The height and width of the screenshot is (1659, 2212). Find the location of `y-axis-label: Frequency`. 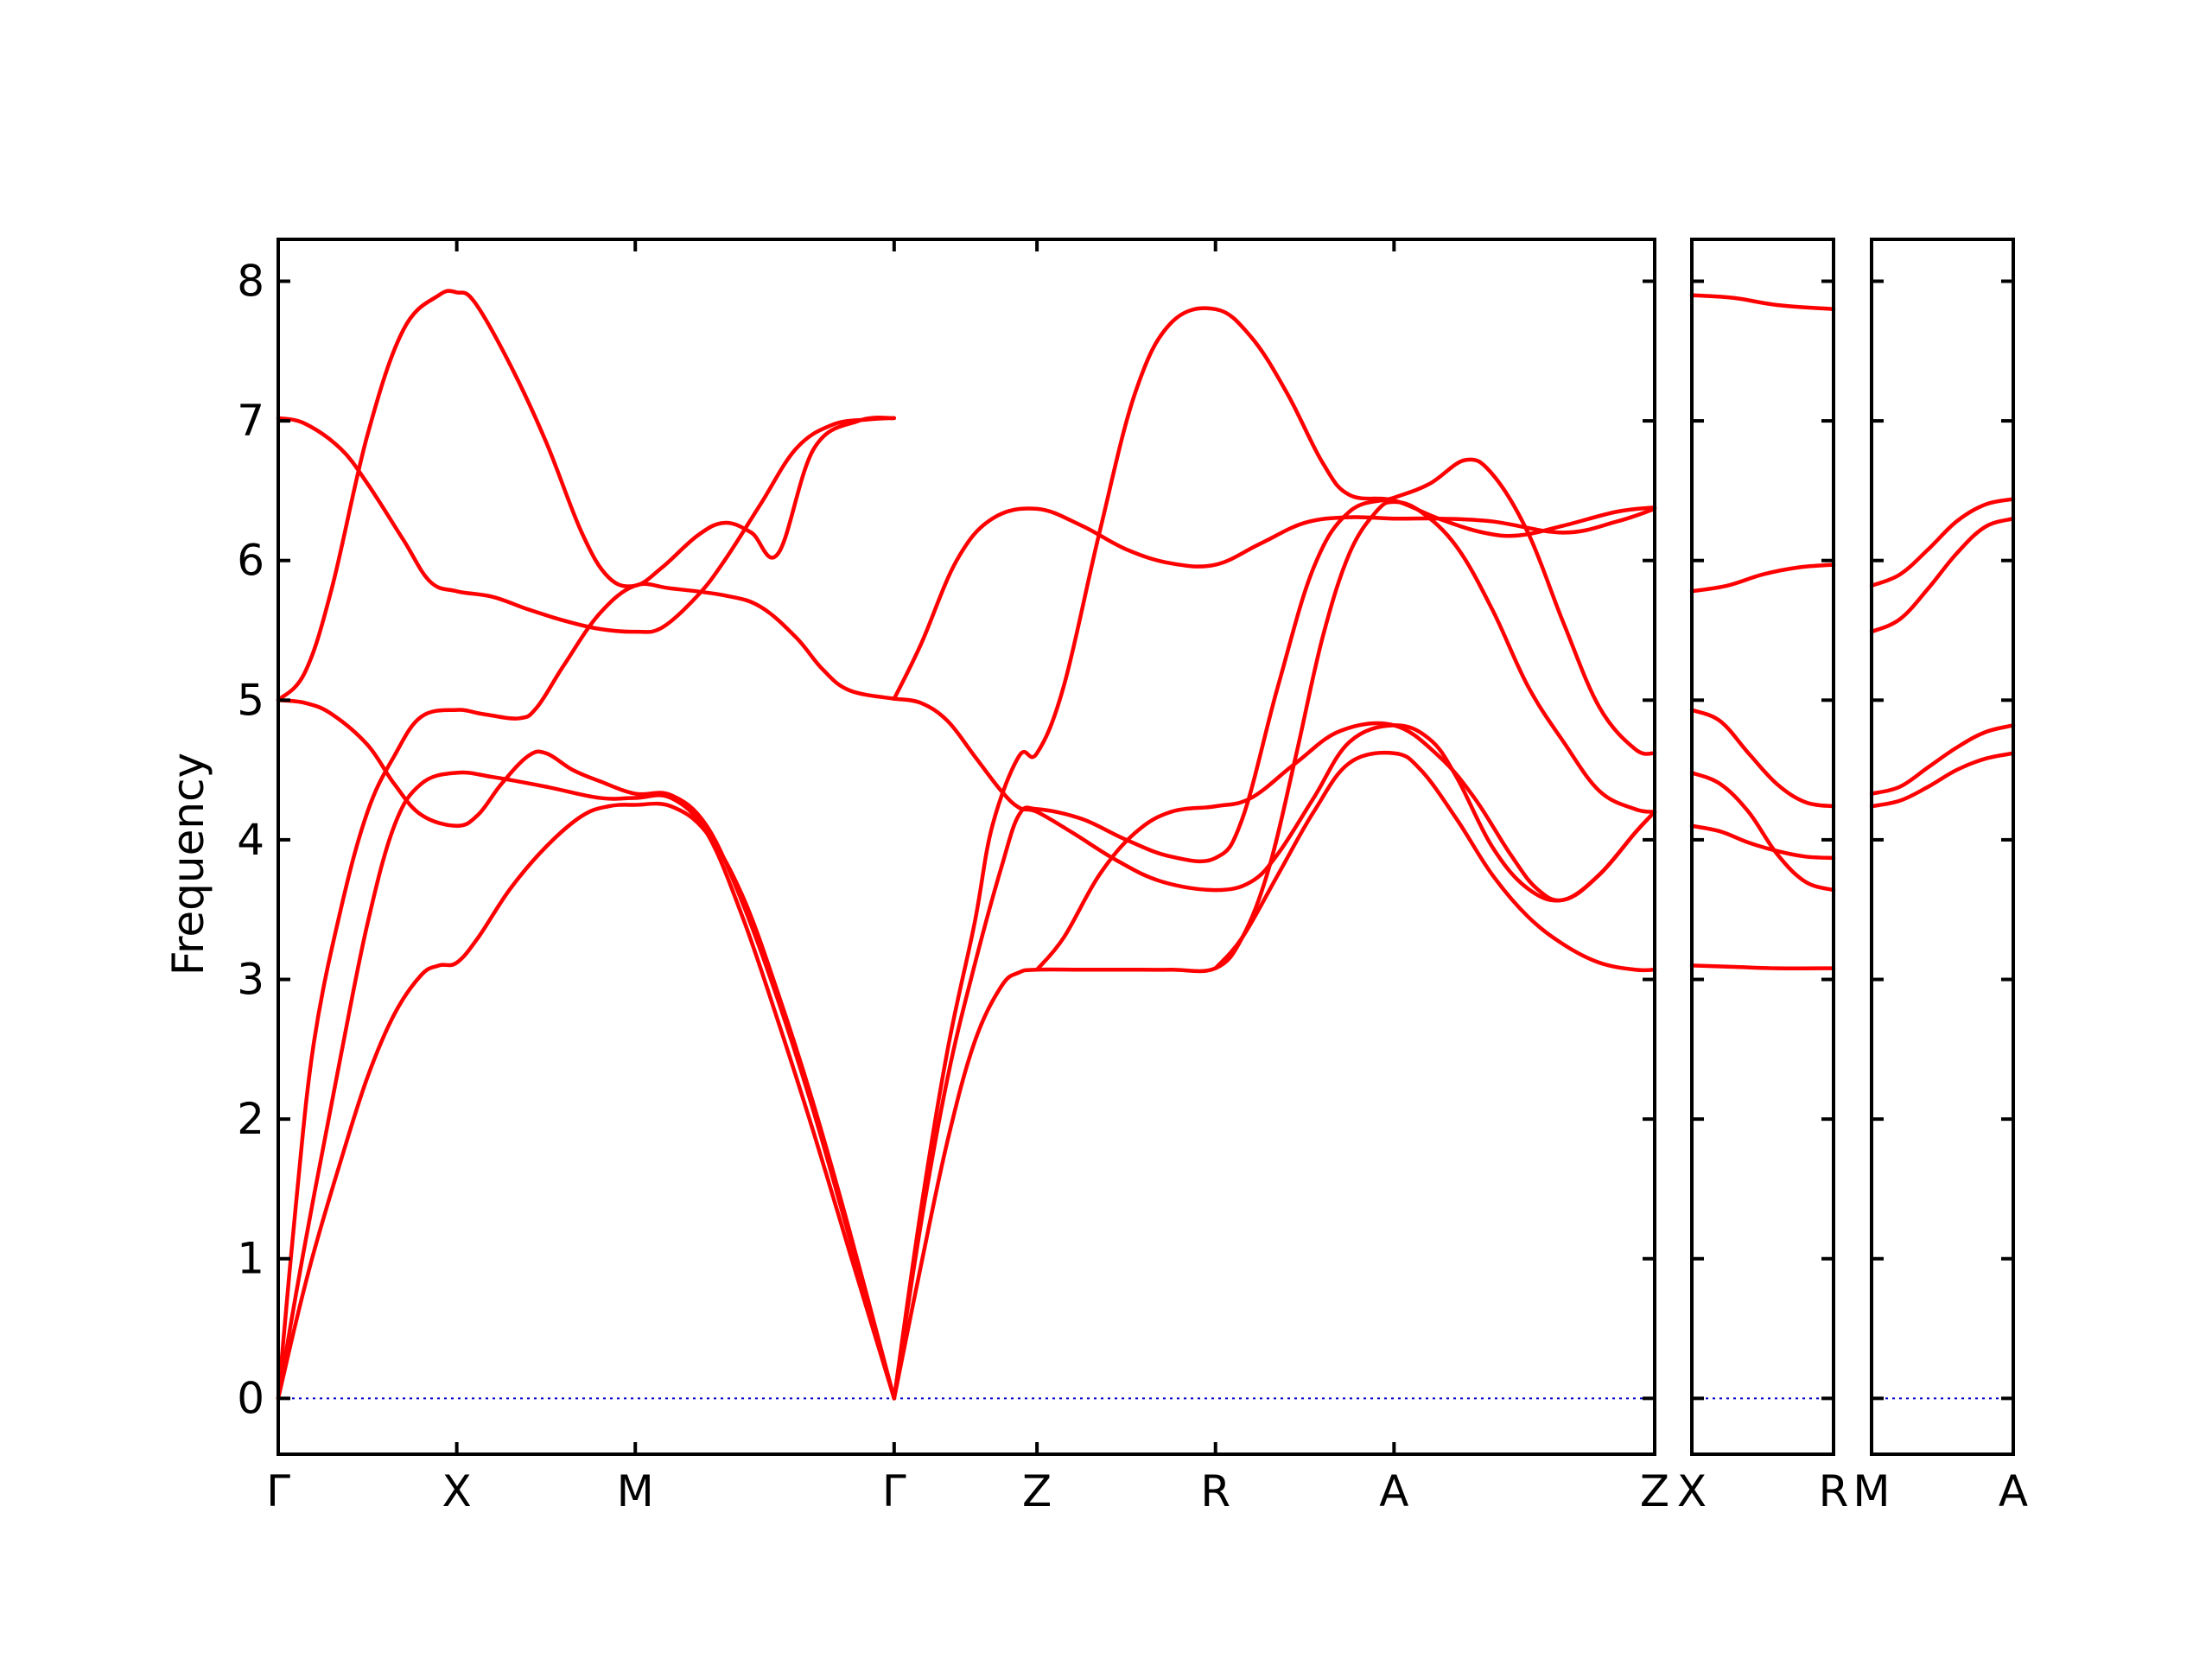

y-axis-label: Frequency is located at coordinates (188, 864).